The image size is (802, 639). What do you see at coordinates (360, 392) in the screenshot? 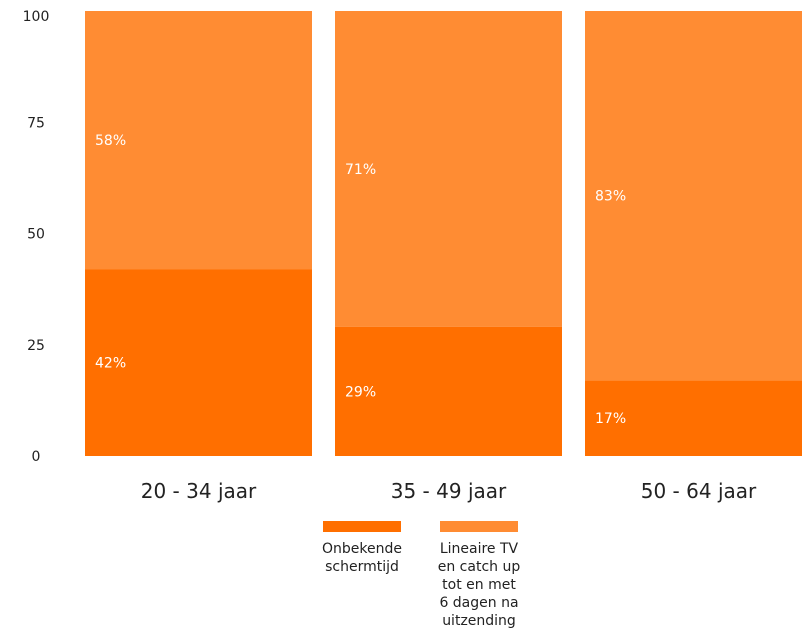
I see `data-label-35-49-jaar-series-1: 29%` at bounding box center [360, 392].